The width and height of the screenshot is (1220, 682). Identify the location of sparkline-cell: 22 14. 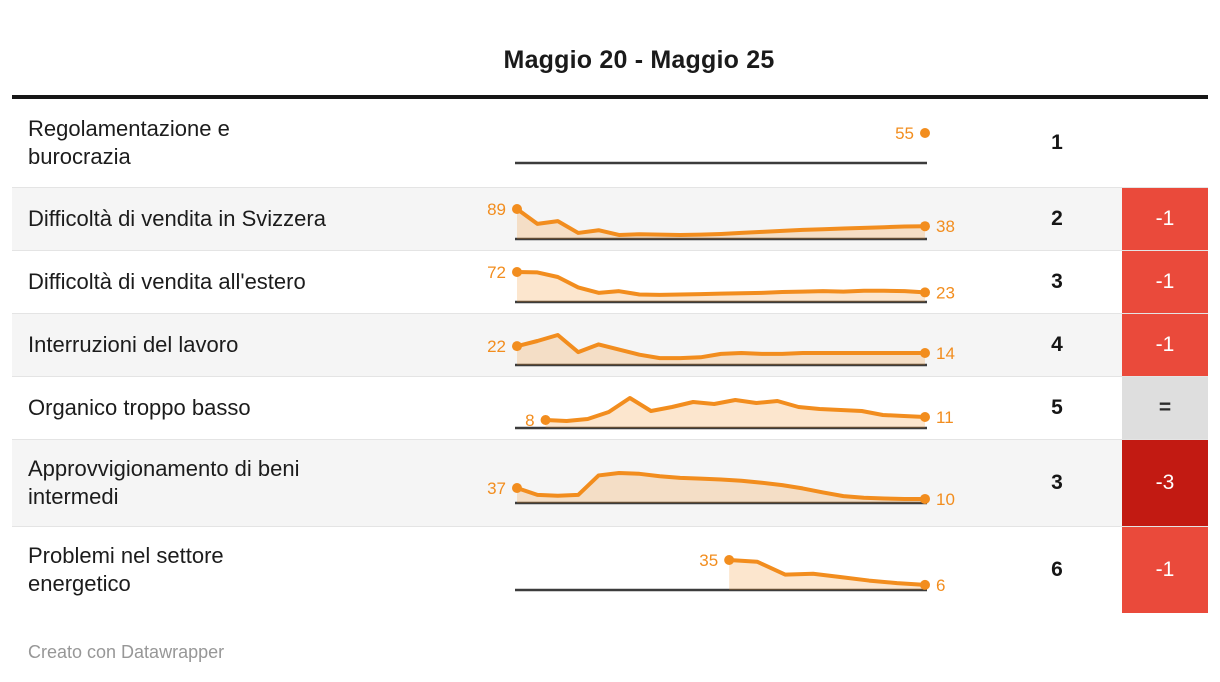
(722, 345).